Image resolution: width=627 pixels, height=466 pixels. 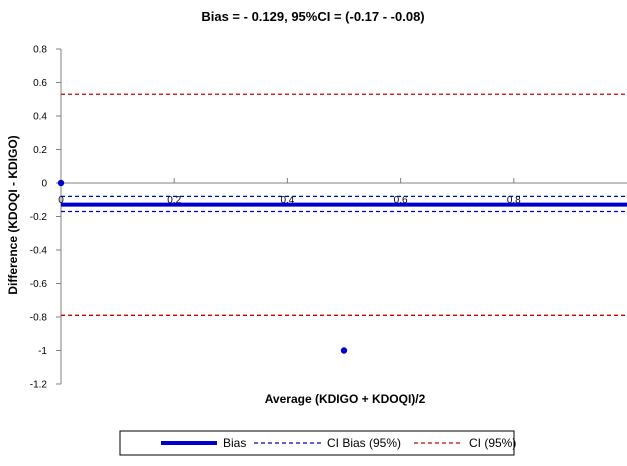 What do you see at coordinates (39, 284) in the screenshot?
I see `y-tick-label: -0.6` at bounding box center [39, 284].